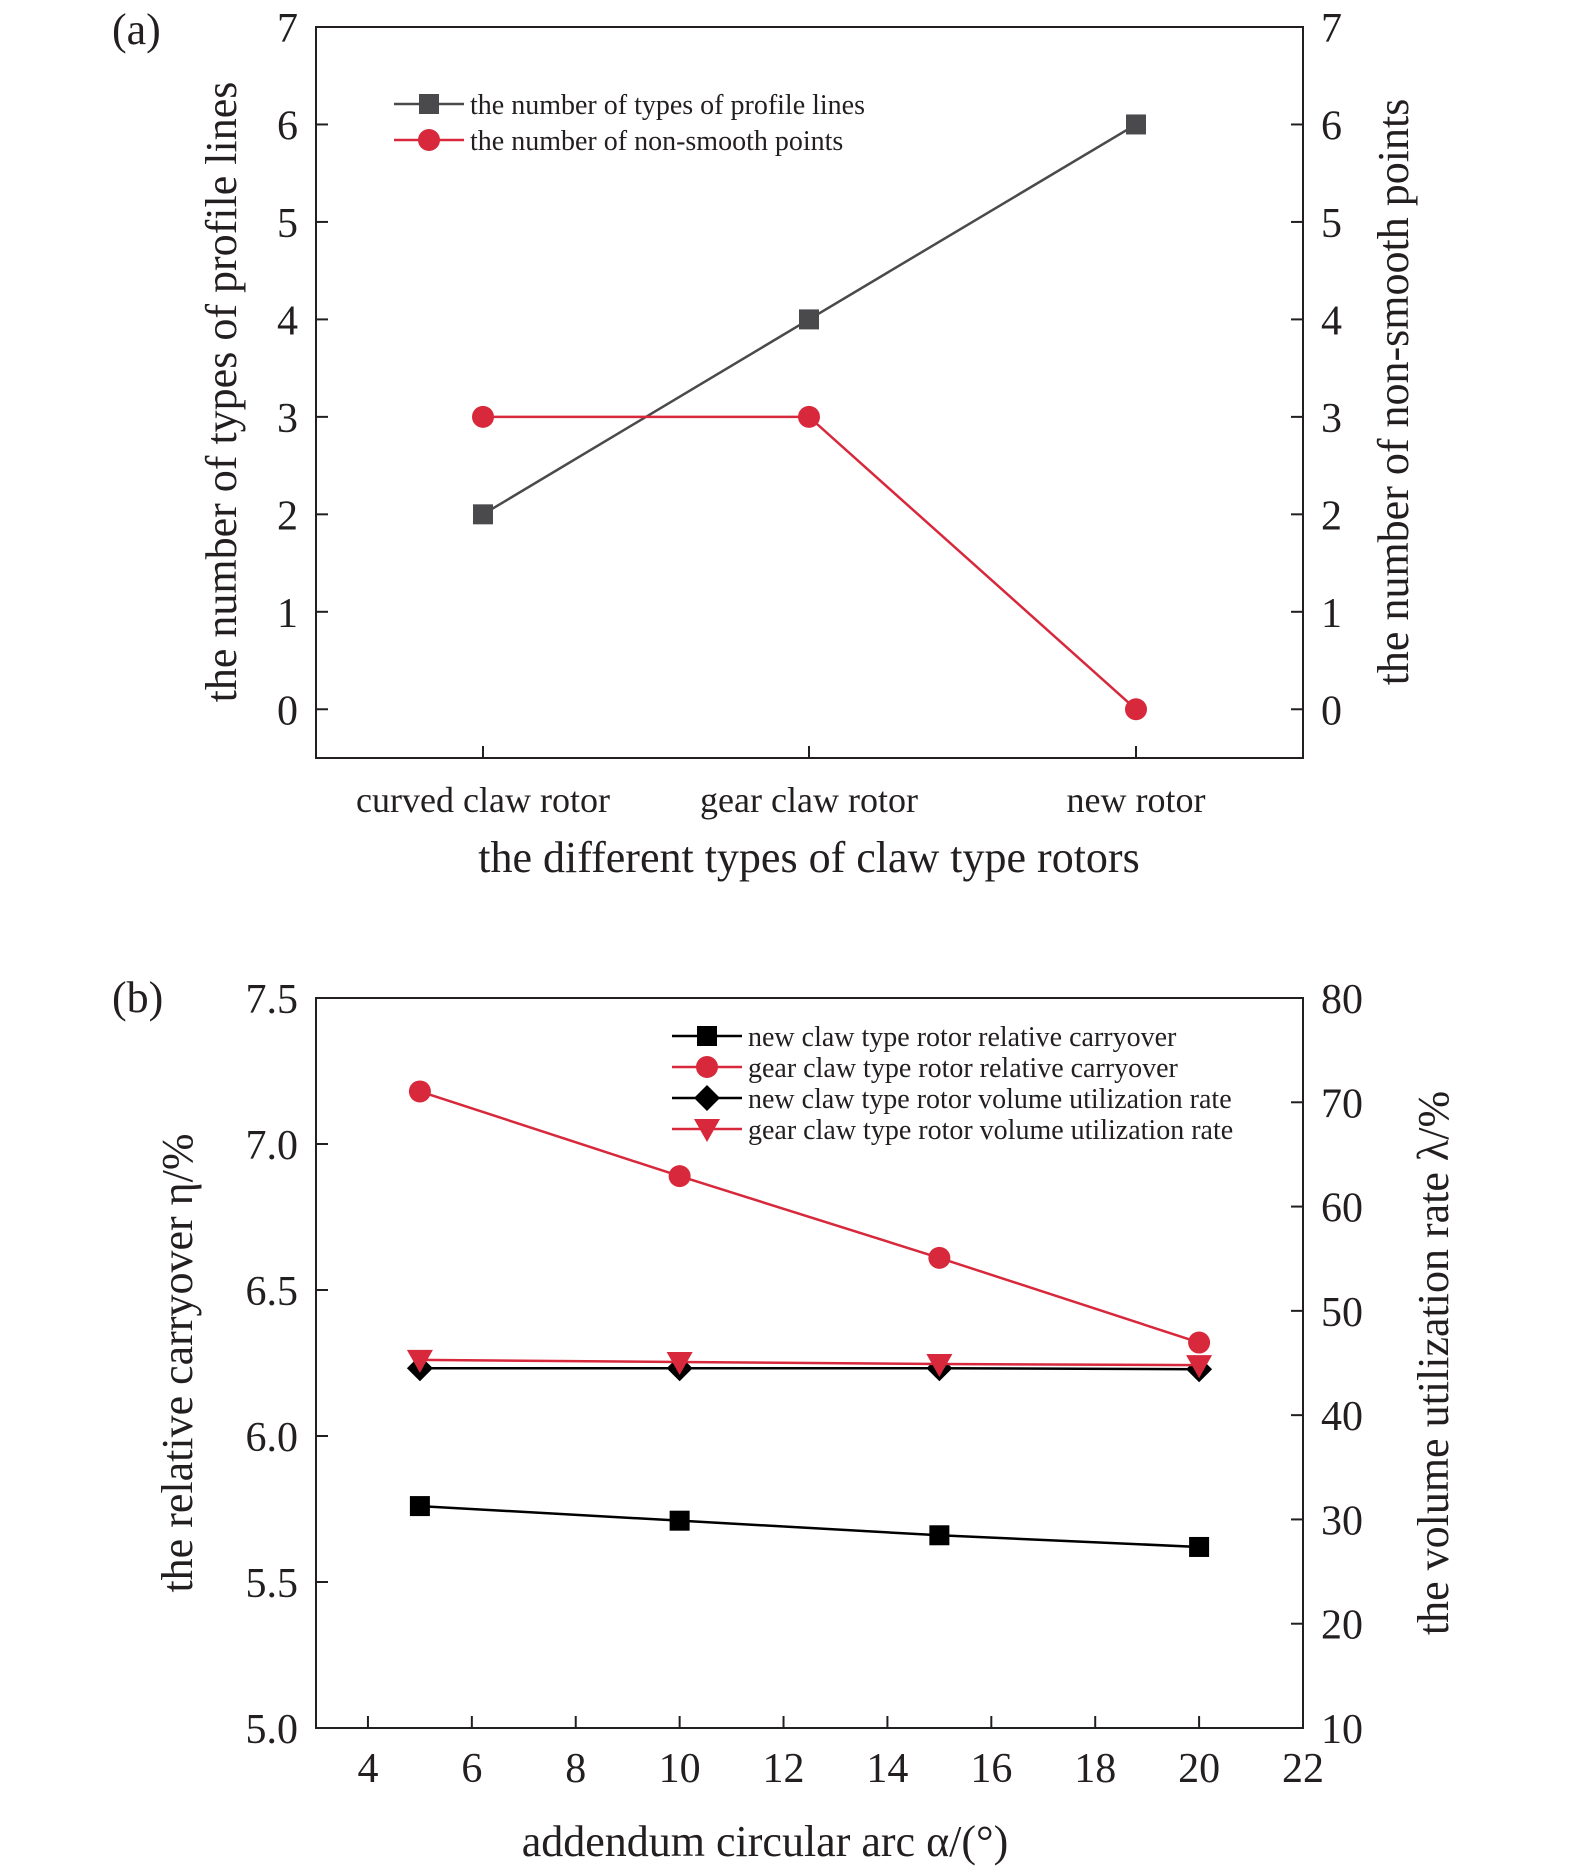 This screenshot has width=1575, height=1873. What do you see at coordinates (221, 392) in the screenshot?
I see `y-axis-label-left-a: the number of types of profile lines` at bounding box center [221, 392].